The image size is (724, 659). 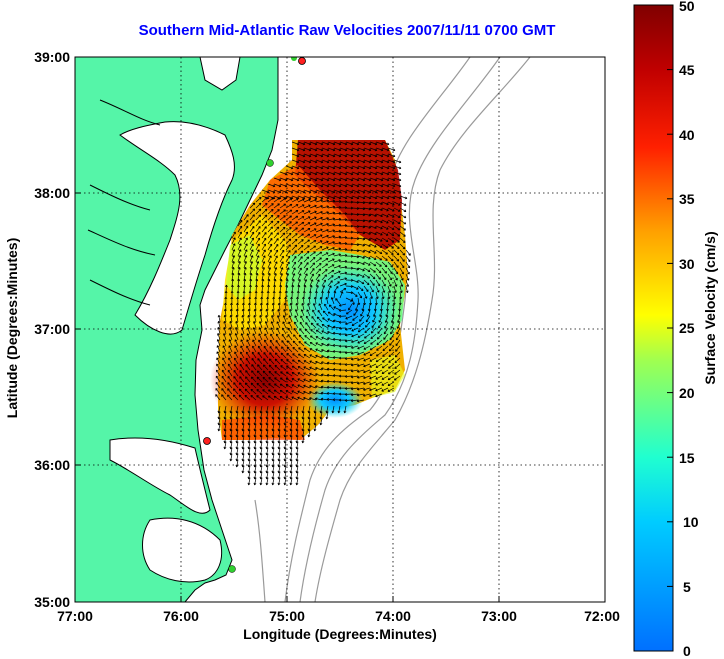 What do you see at coordinates (52, 602) in the screenshot?
I see `y-tick-label: 35:00` at bounding box center [52, 602].